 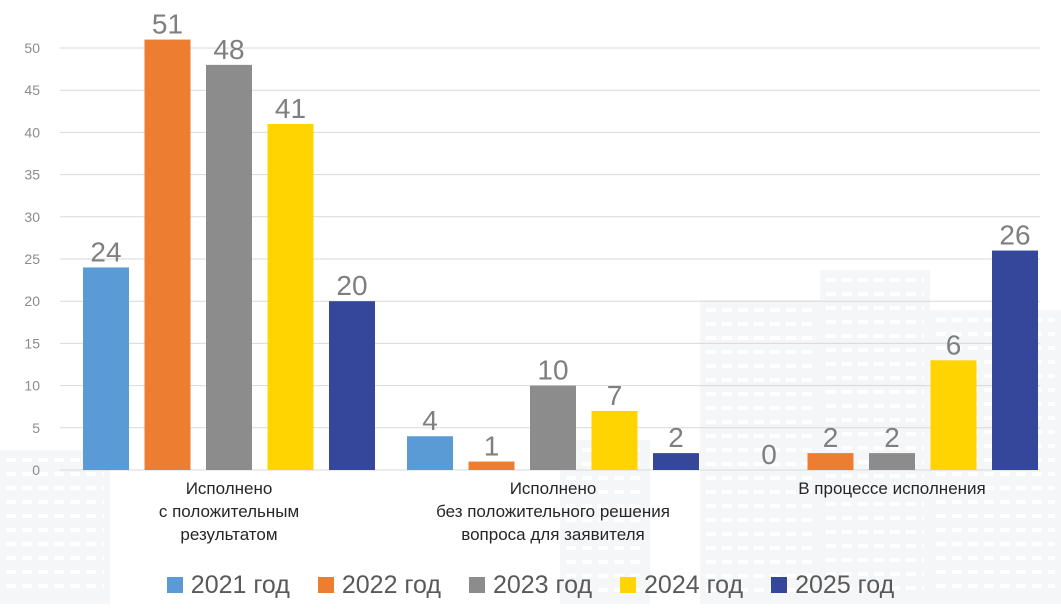 What do you see at coordinates (32, 132) in the screenshot?
I see `y-tick-label: 40` at bounding box center [32, 132].